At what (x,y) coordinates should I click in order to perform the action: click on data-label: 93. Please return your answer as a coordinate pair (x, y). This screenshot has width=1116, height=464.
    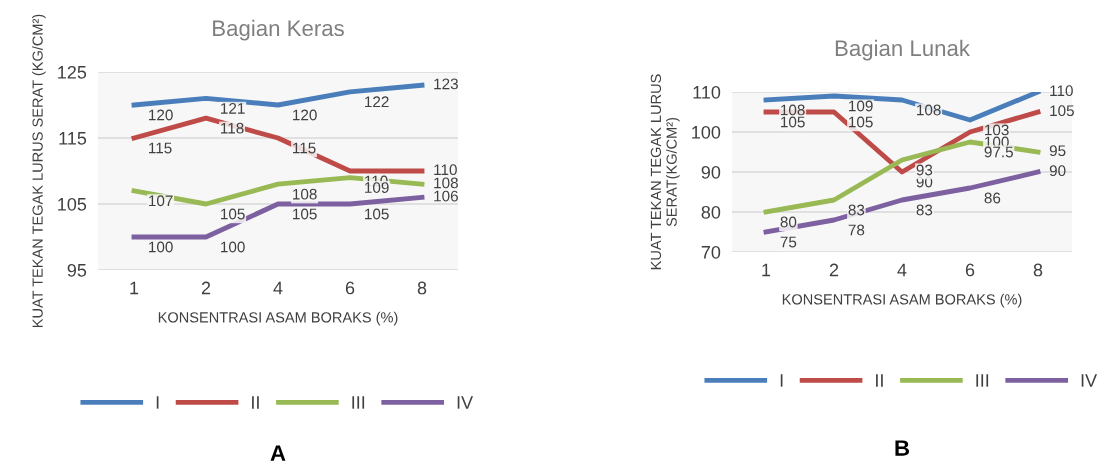
    Looking at the image, I should click on (924, 170).